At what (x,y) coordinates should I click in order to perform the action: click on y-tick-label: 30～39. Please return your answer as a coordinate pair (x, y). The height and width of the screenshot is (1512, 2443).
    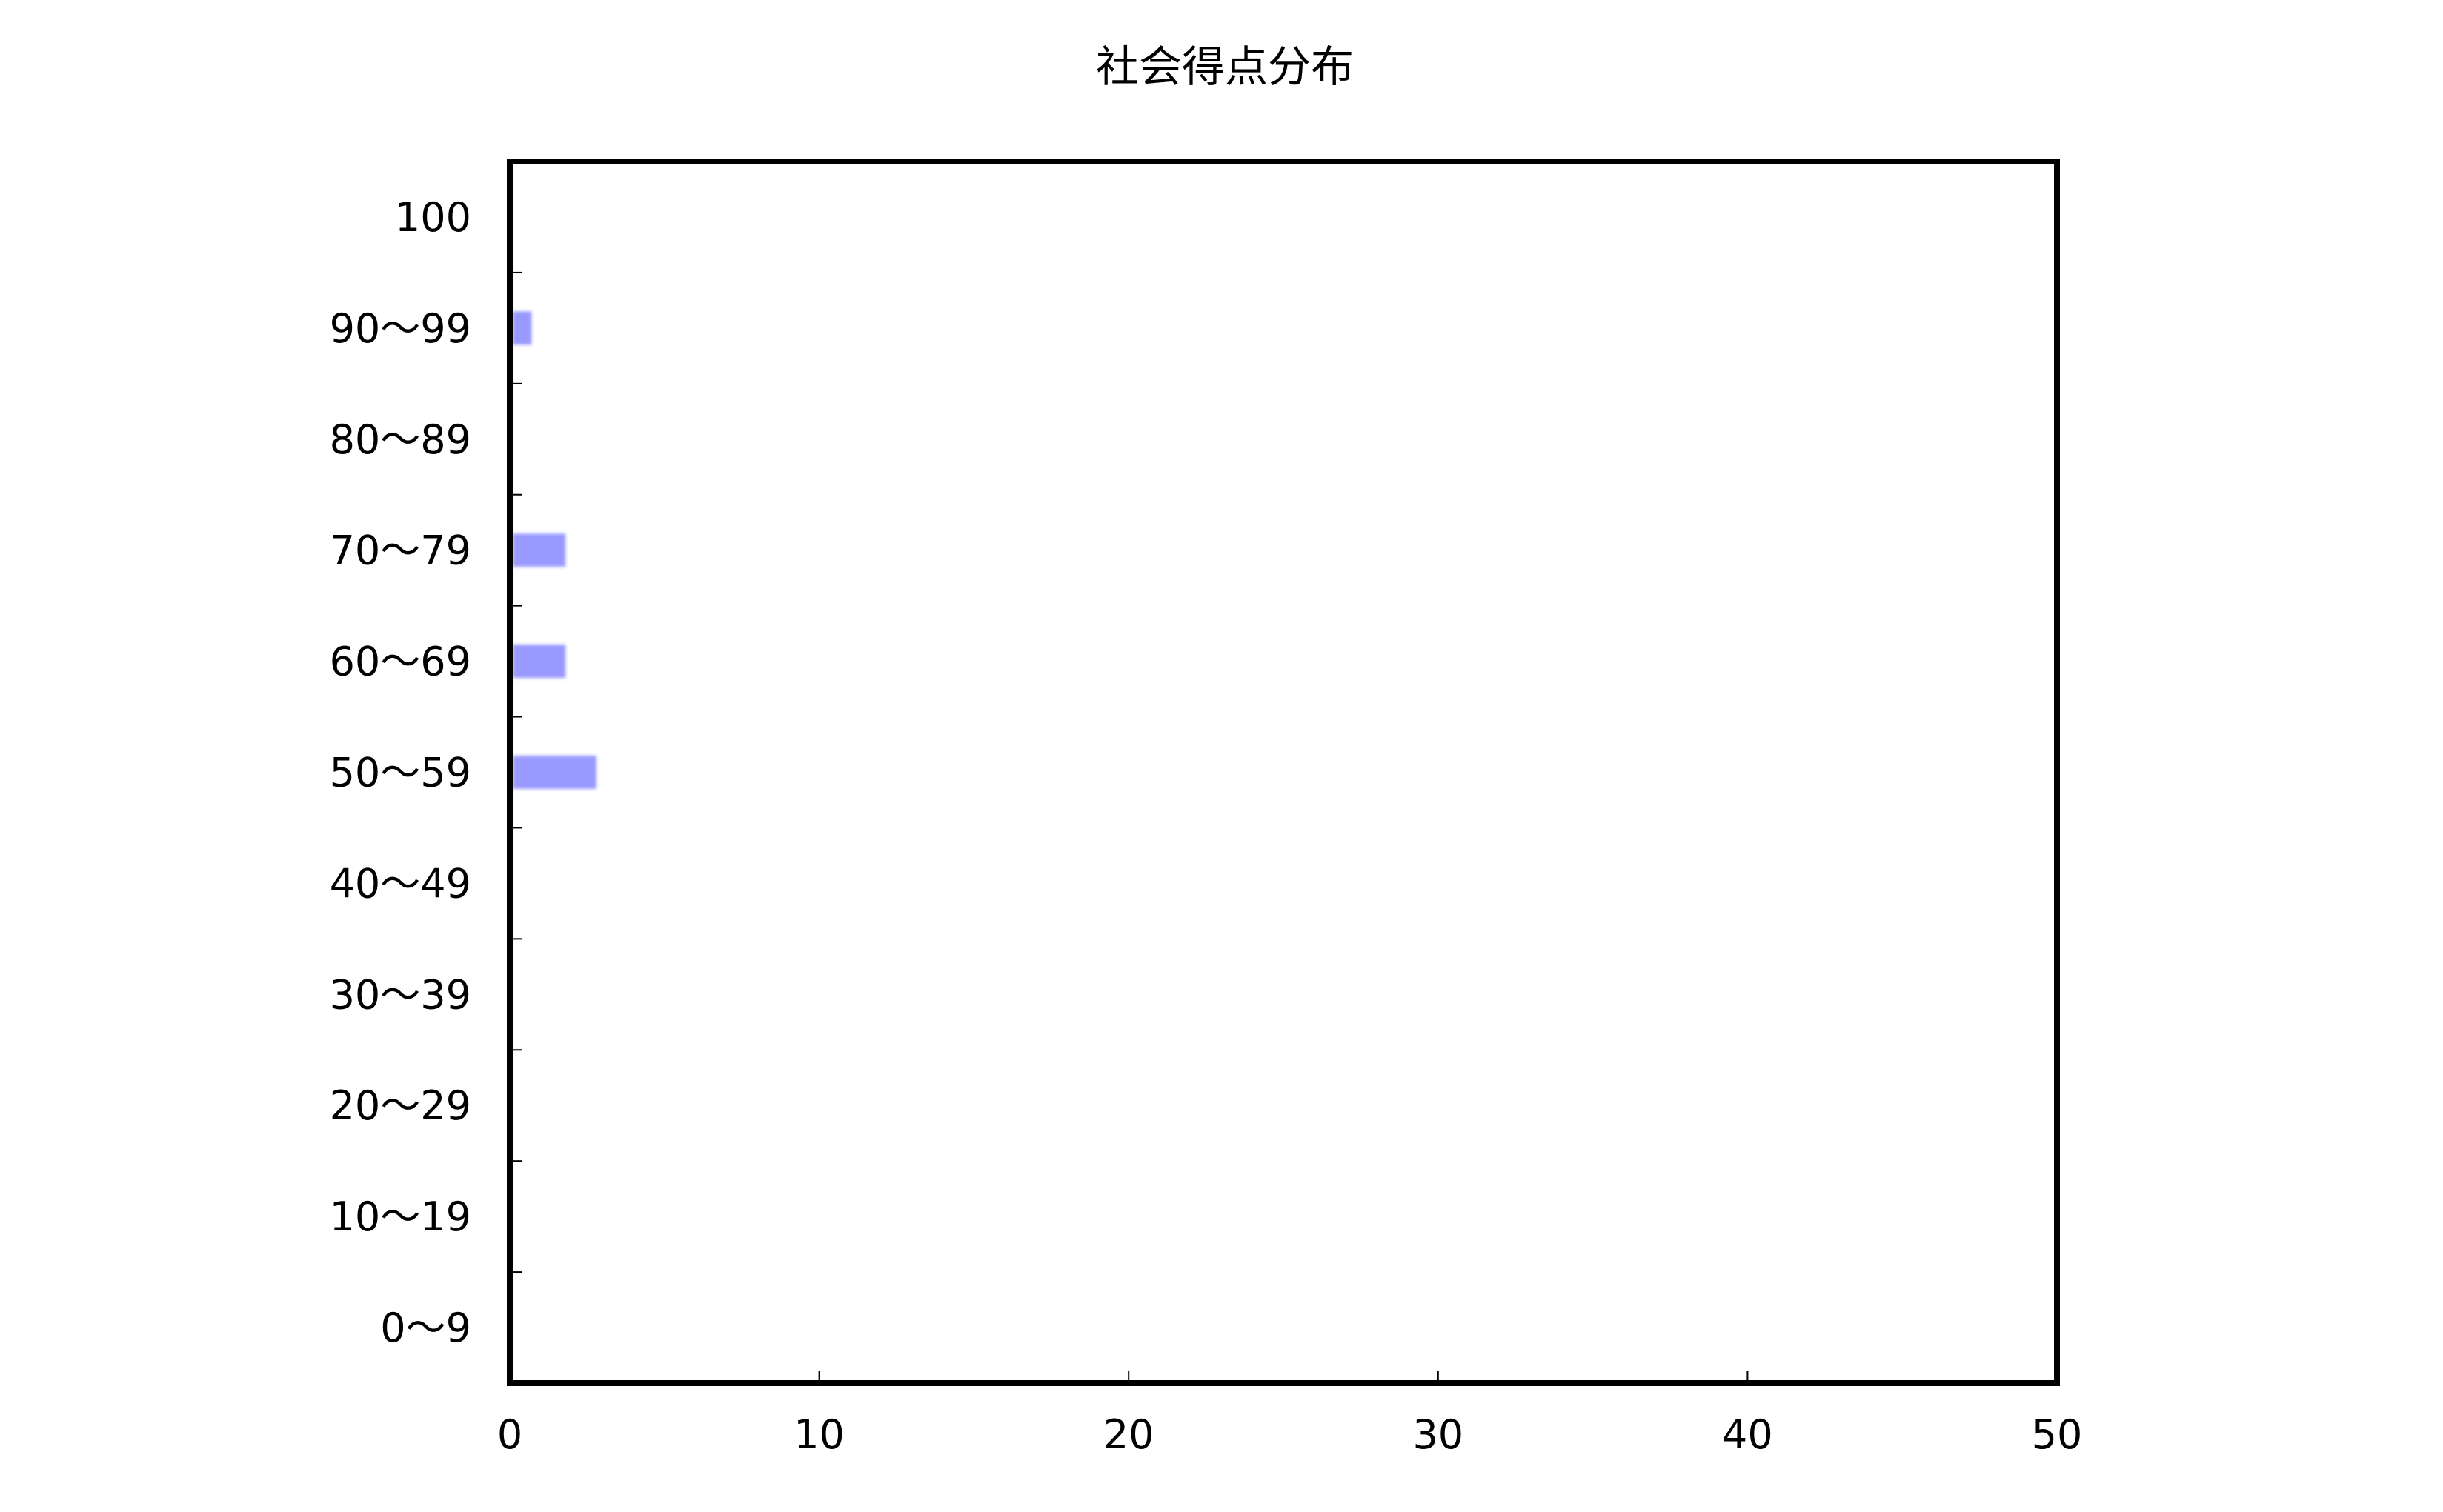
    Looking at the image, I should click on (400, 994).